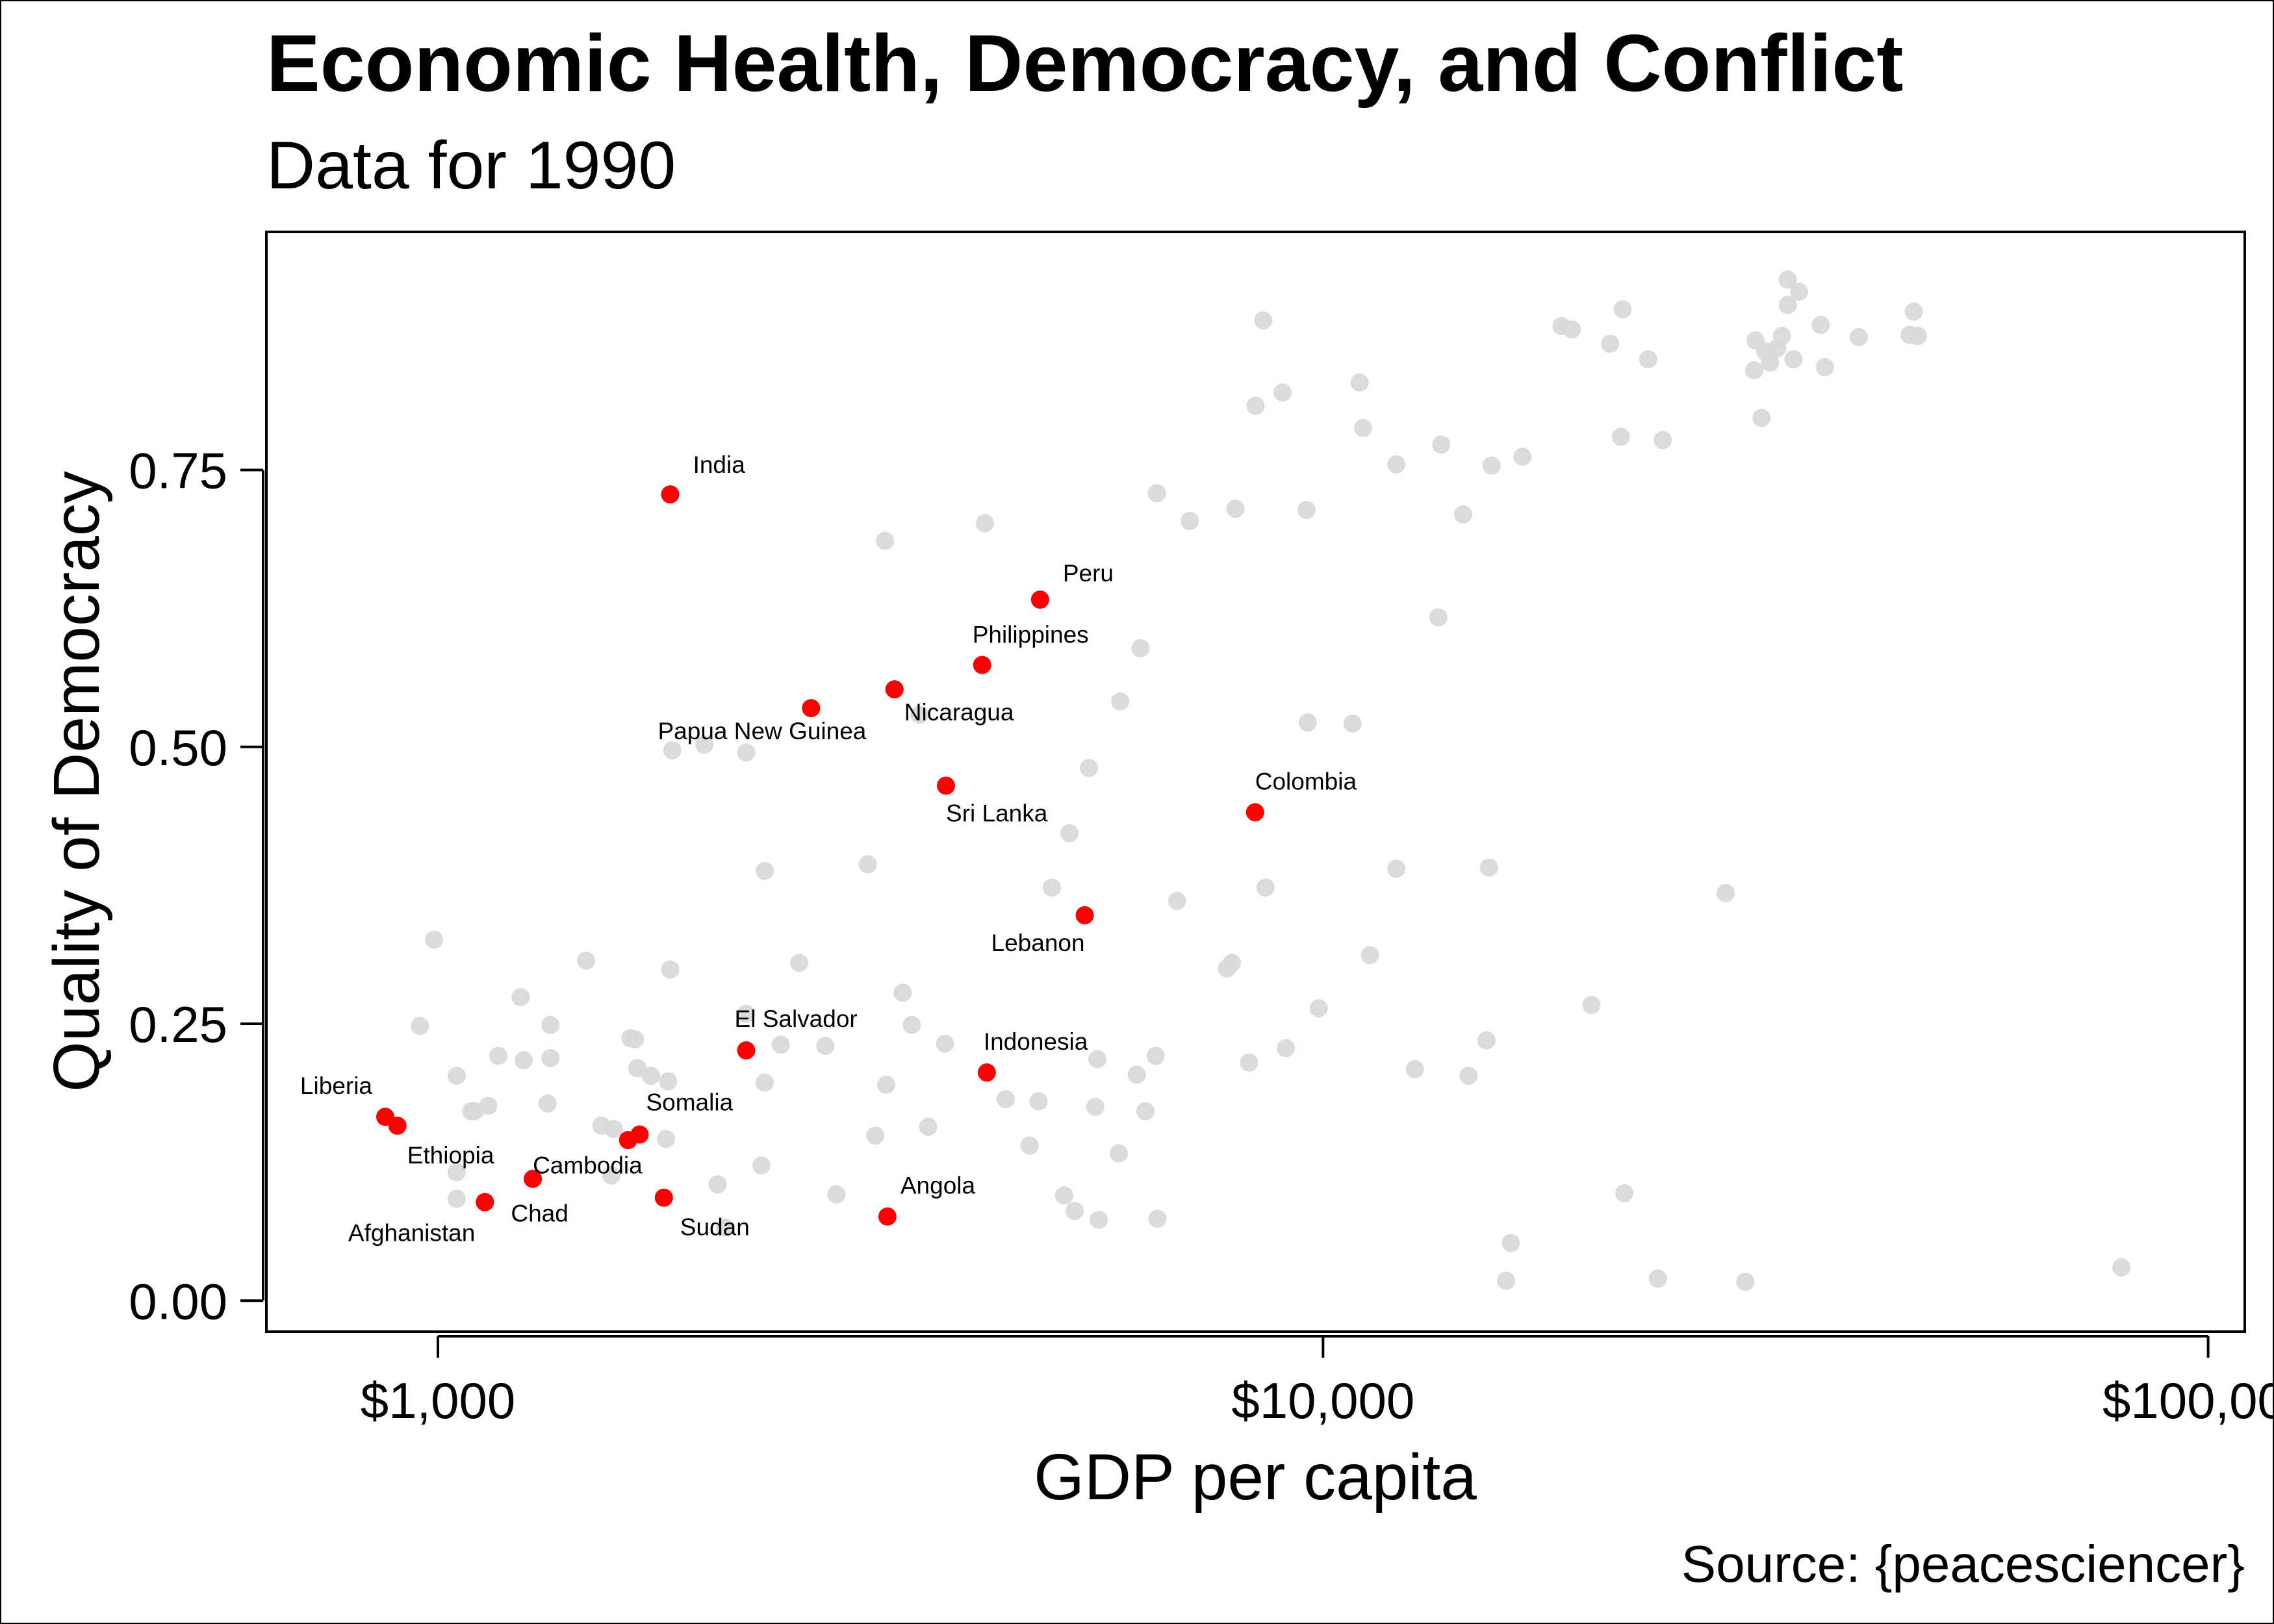 The image size is (2274, 1624). I want to click on point-label: Sudan, so click(715, 1227).